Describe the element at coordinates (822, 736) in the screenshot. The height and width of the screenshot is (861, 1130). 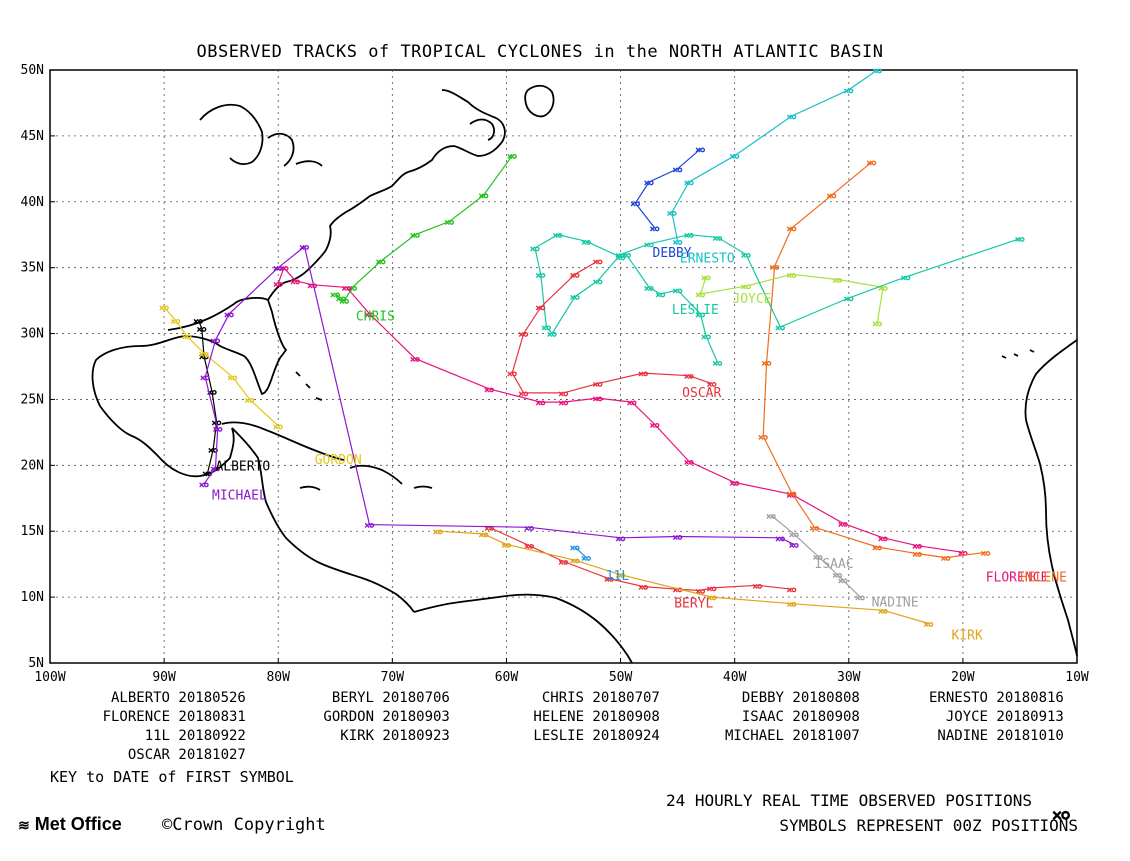
I see `legend-storm-date: 20181007` at that location.